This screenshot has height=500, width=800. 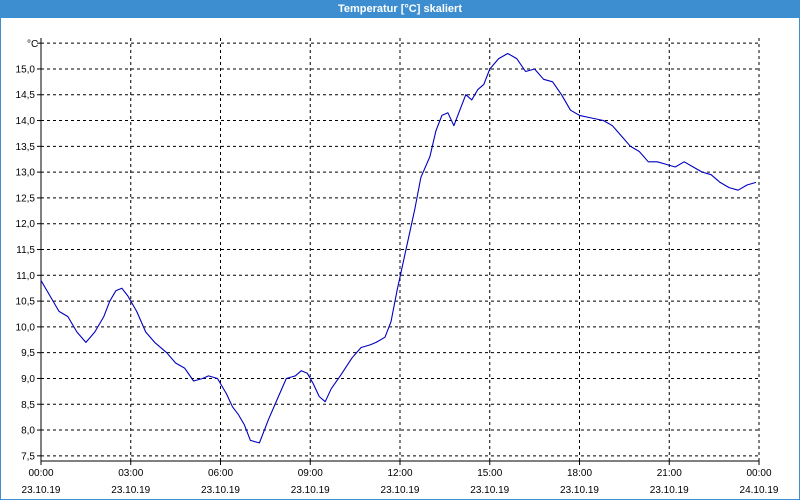 What do you see at coordinates (489, 473) in the screenshot?
I see `x-tick-time-label: 15:00` at bounding box center [489, 473].